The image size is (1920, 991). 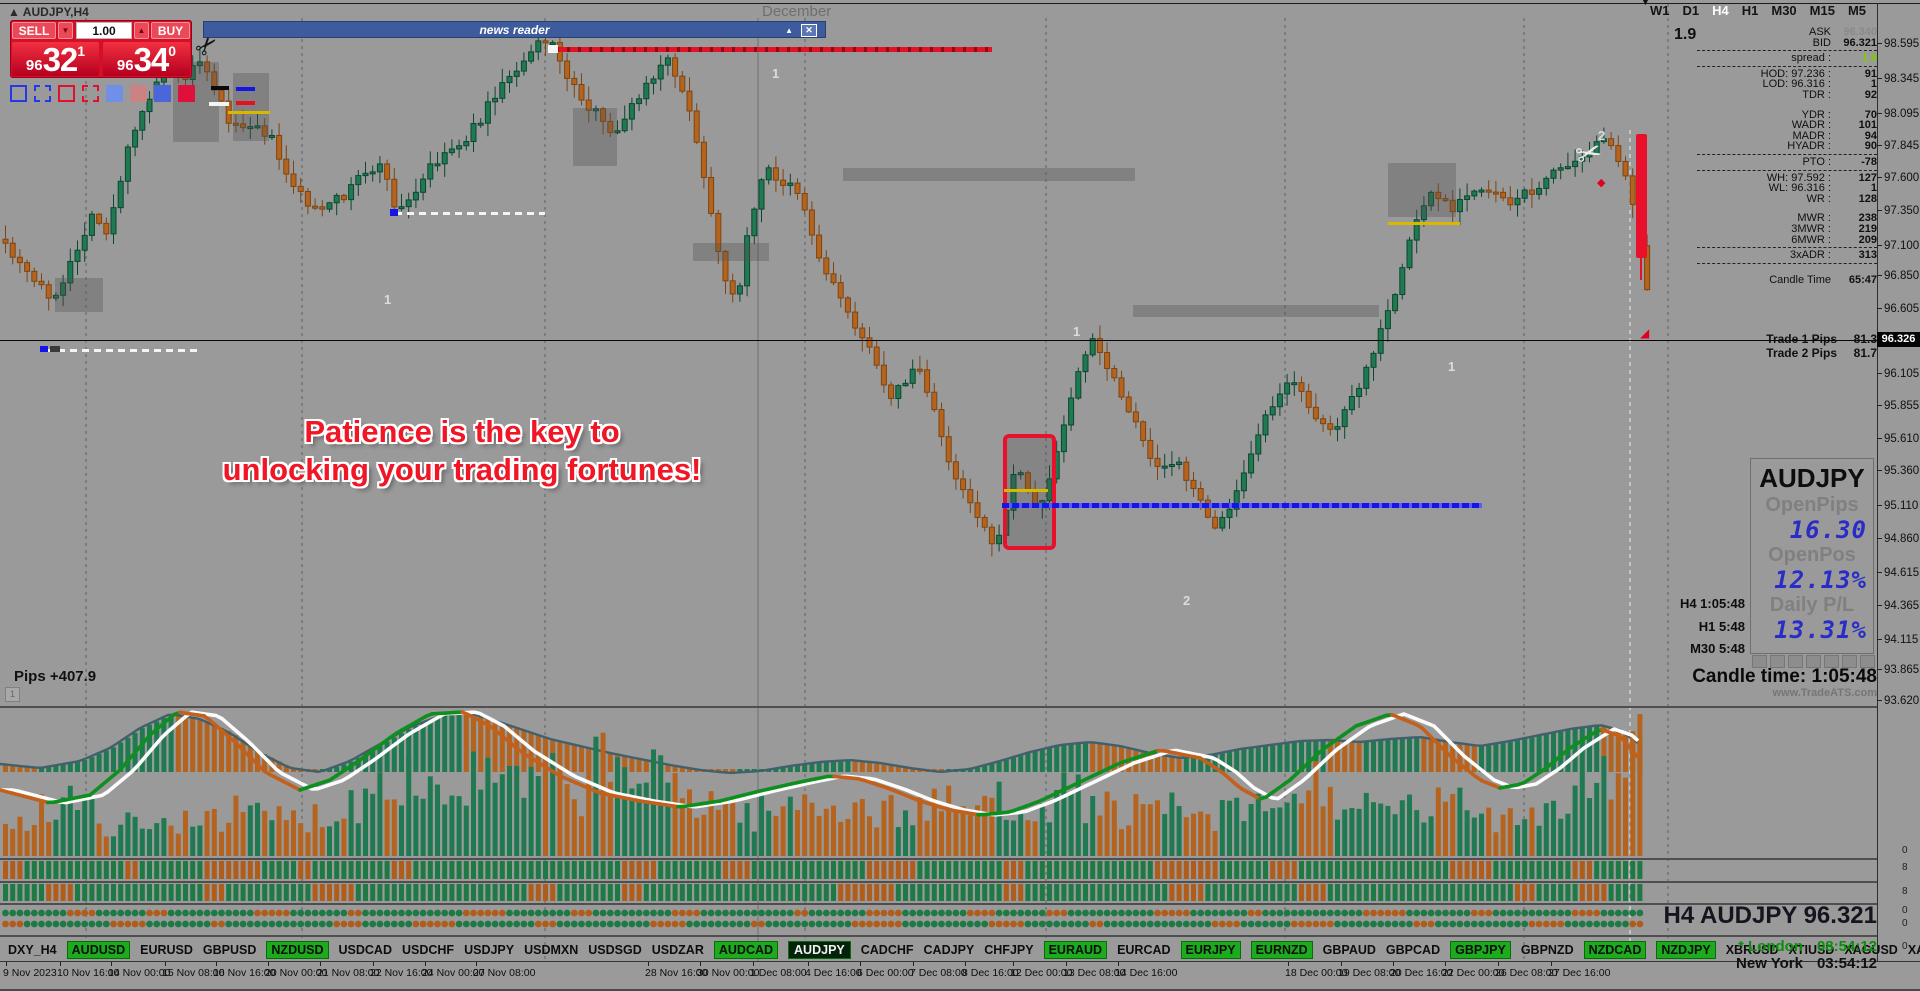 What do you see at coordinates (949, 950) in the screenshot?
I see `symbol-tab-CADJPY: CADJPY` at bounding box center [949, 950].